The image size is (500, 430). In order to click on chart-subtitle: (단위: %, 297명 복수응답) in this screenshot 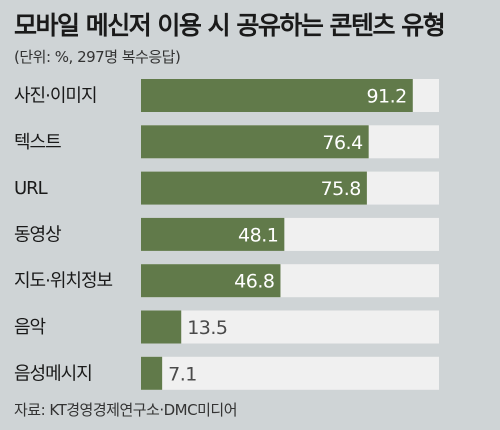, I will do `click(97, 57)`.